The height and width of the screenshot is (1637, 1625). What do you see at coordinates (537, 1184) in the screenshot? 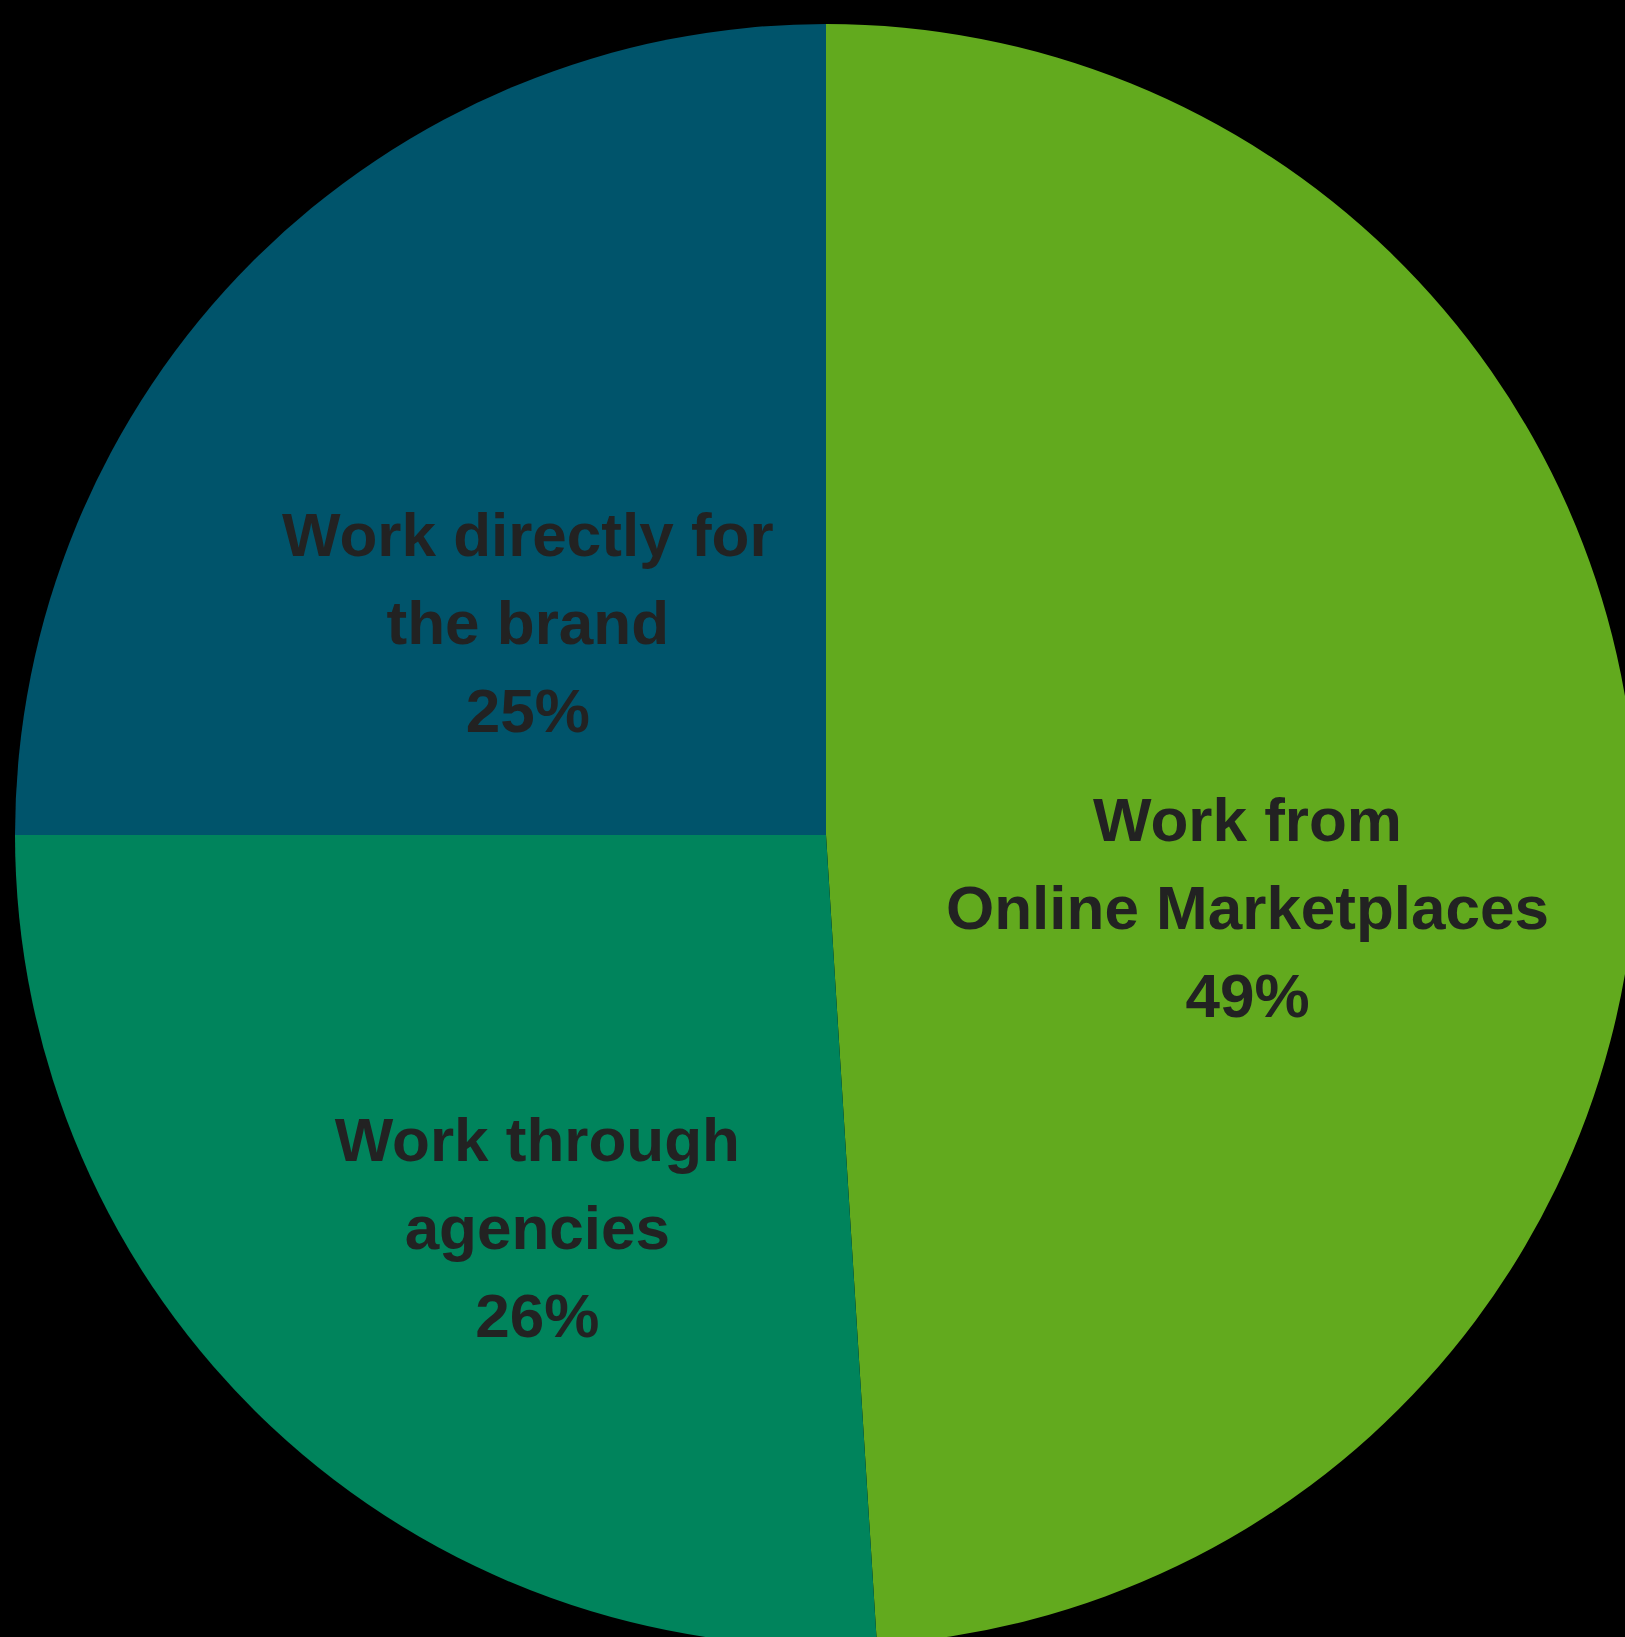
I see `slice-label: Work through agencies` at bounding box center [537, 1184].